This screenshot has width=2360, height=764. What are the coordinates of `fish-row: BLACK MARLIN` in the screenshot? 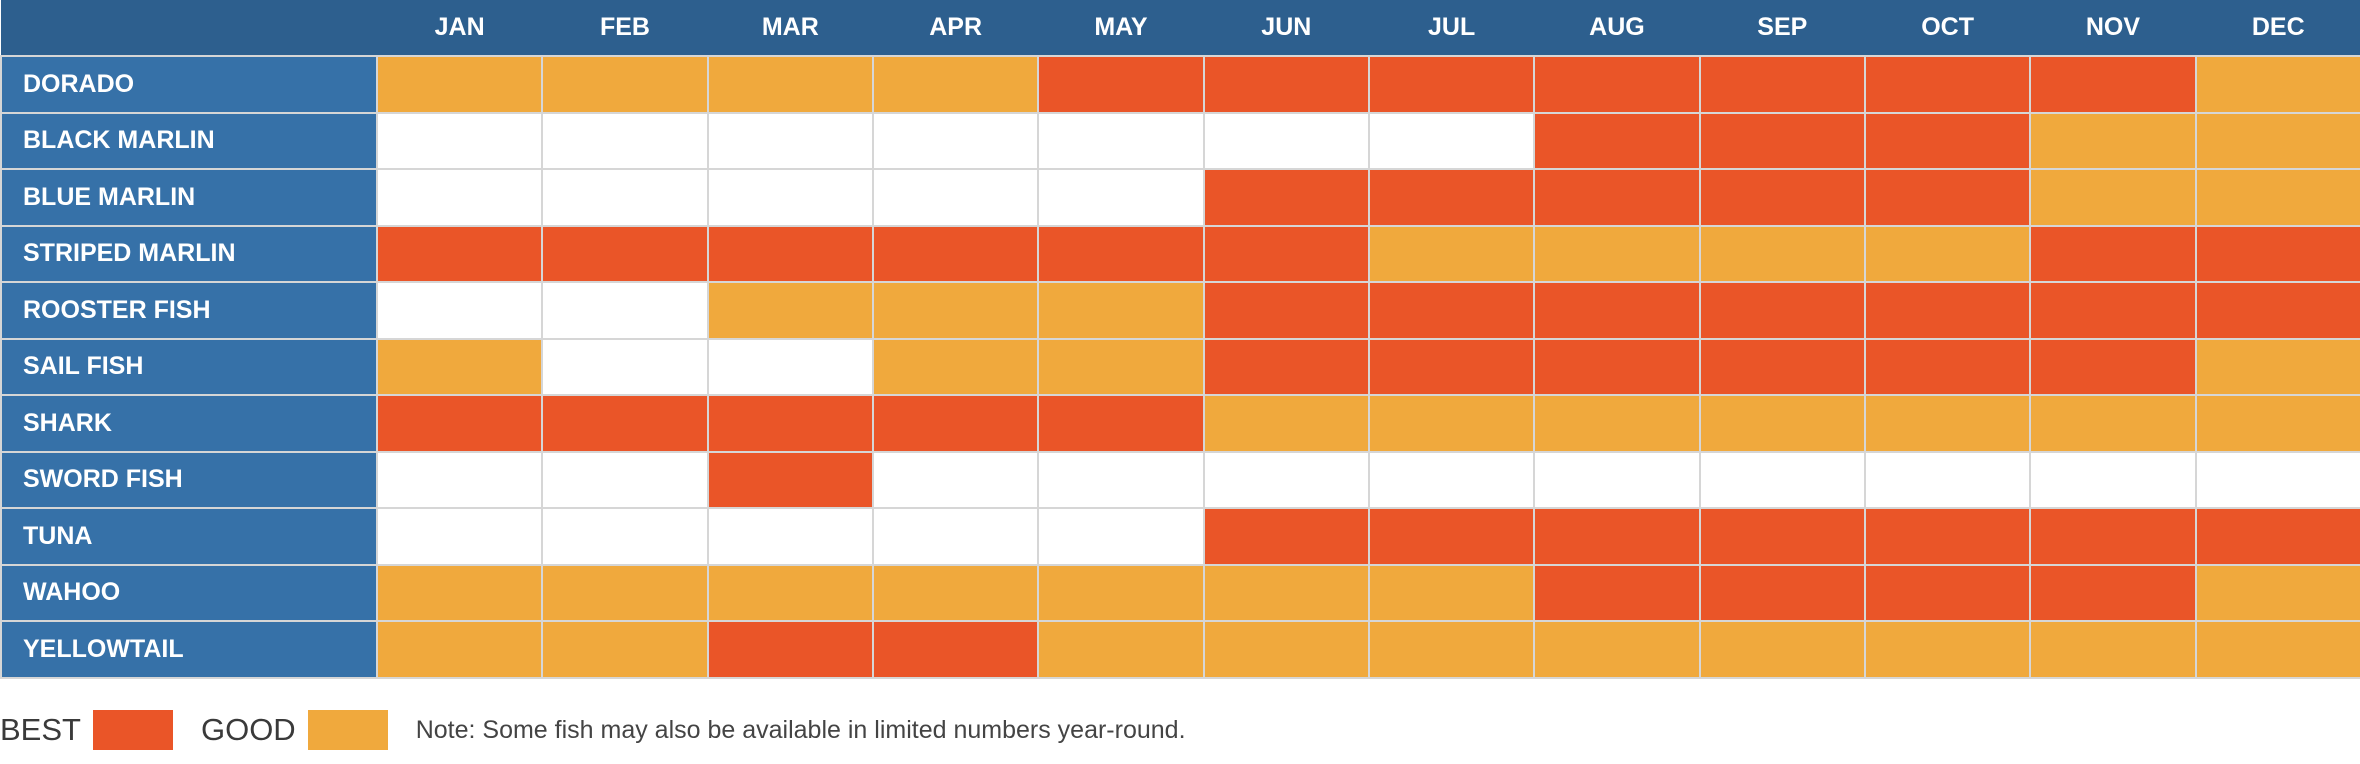 It's located at (1180, 140).